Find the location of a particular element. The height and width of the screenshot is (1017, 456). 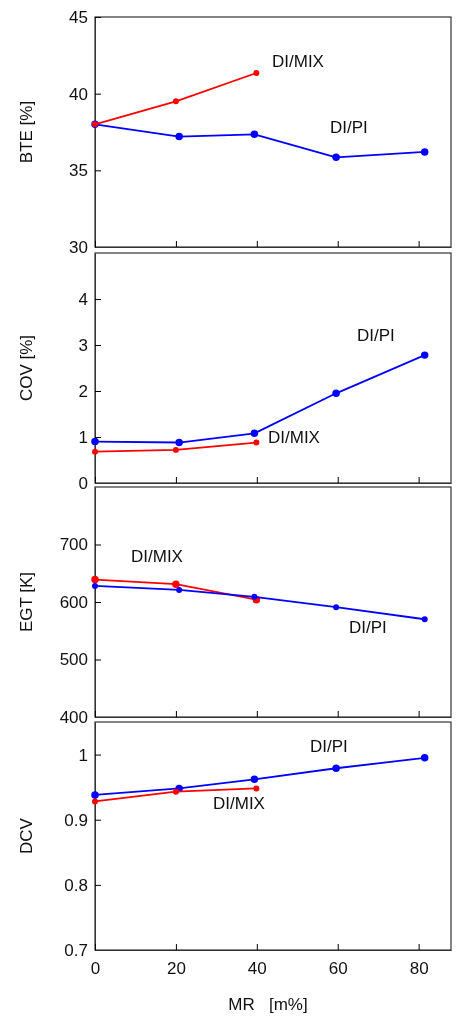

y-axis-title: COV [%] is located at coordinates (26, 368).